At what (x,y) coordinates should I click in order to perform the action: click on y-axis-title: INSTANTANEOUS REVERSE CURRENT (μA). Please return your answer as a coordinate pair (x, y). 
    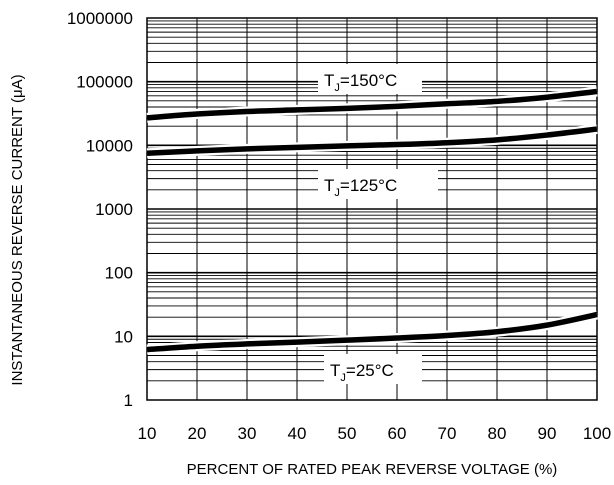
    Looking at the image, I should click on (17, 229).